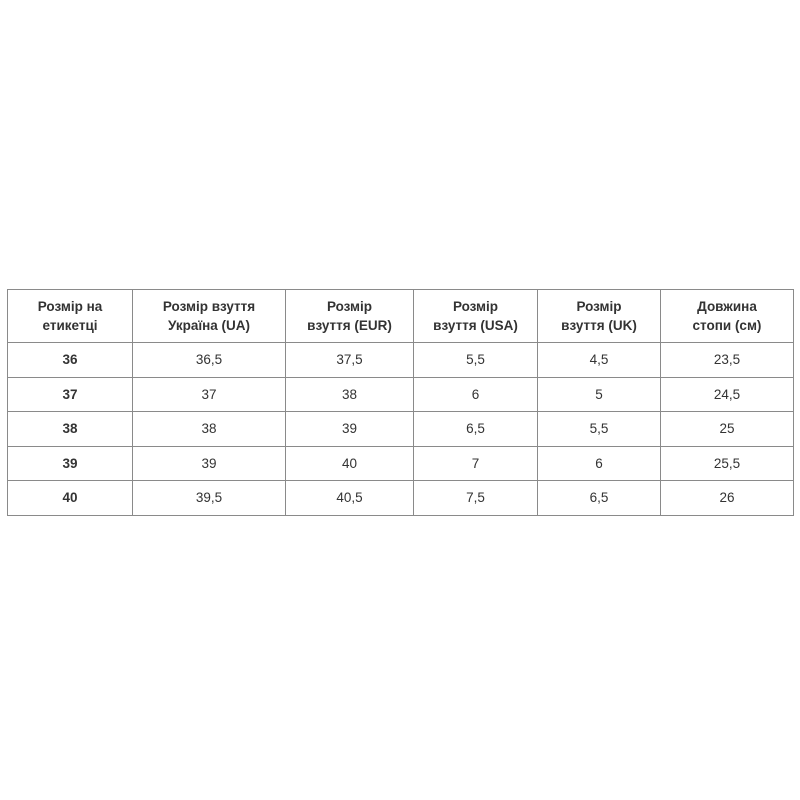 The height and width of the screenshot is (800, 800). I want to click on table-cell: 23,5, so click(727, 360).